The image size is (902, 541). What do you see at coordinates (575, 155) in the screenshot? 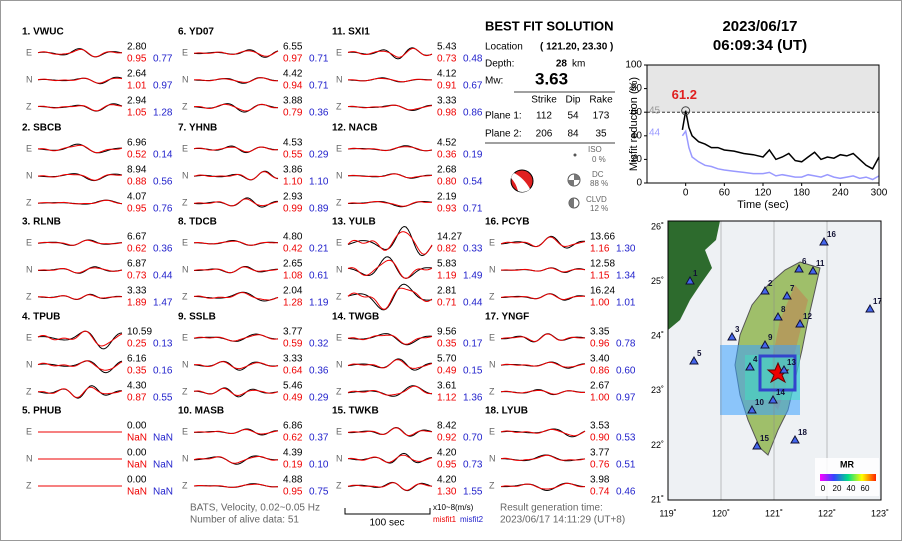
I see `iso-icon` at bounding box center [575, 155].